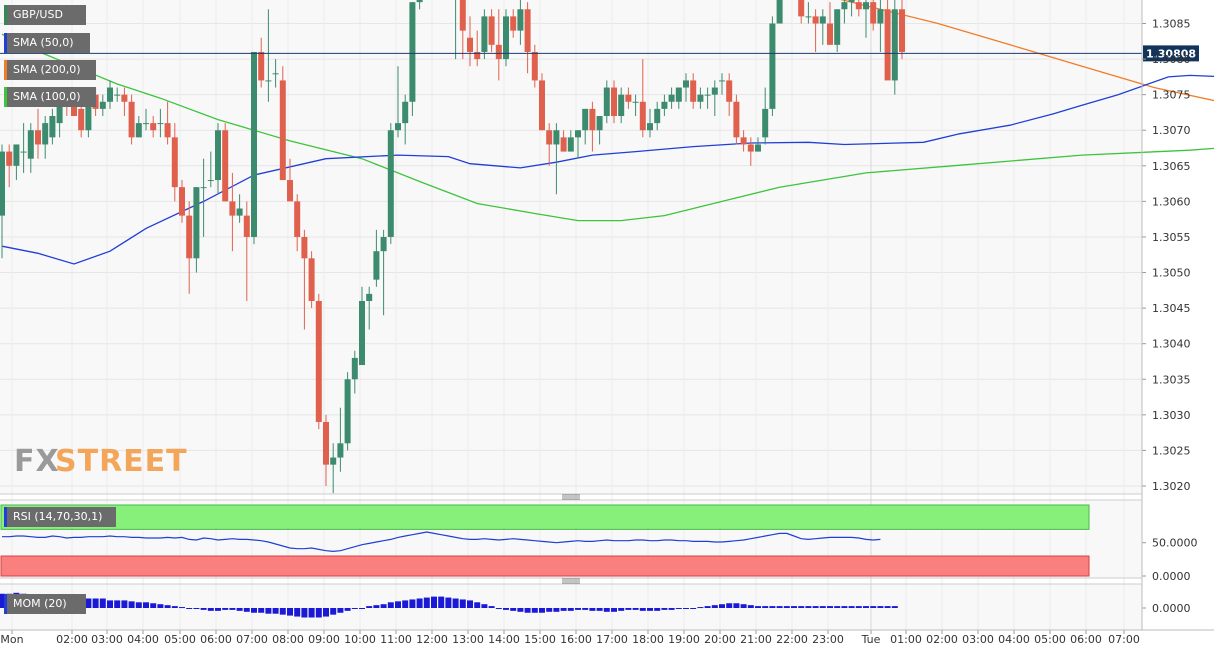 The height and width of the screenshot is (656, 1214). I want to click on x-tick-label: 15:00, so click(540, 639).